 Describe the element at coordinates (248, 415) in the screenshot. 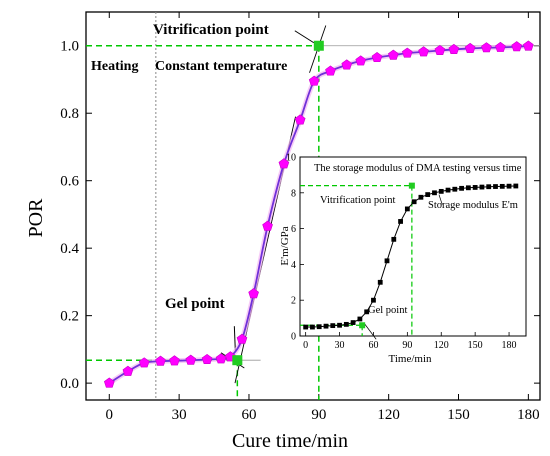

I see `main-x-tick-label: 60` at that location.